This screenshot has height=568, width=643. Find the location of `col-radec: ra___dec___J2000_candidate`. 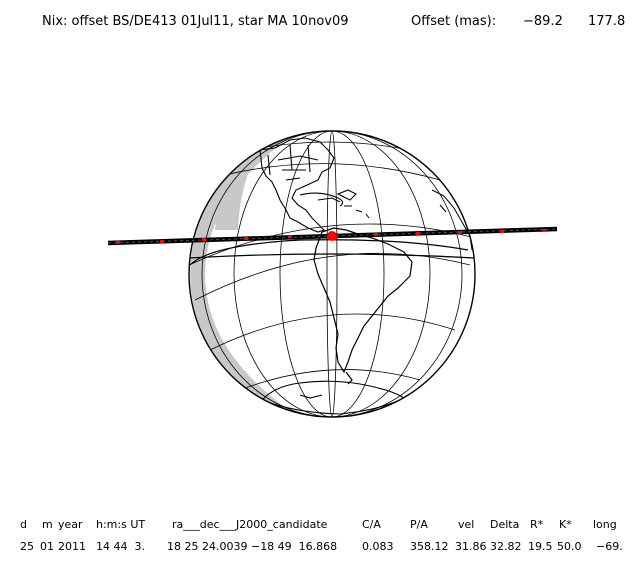

col-radec: ra___dec___J2000_candidate is located at coordinates (250, 524).